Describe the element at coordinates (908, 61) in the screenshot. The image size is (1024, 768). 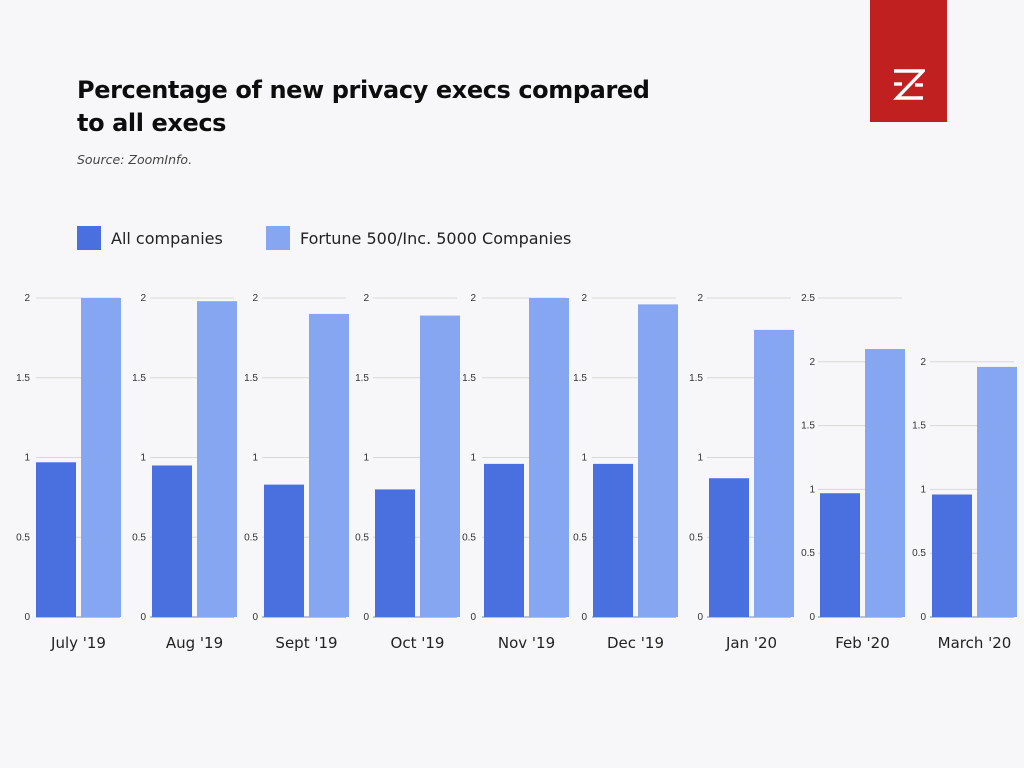
I see `zoominfo-logo` at that location.